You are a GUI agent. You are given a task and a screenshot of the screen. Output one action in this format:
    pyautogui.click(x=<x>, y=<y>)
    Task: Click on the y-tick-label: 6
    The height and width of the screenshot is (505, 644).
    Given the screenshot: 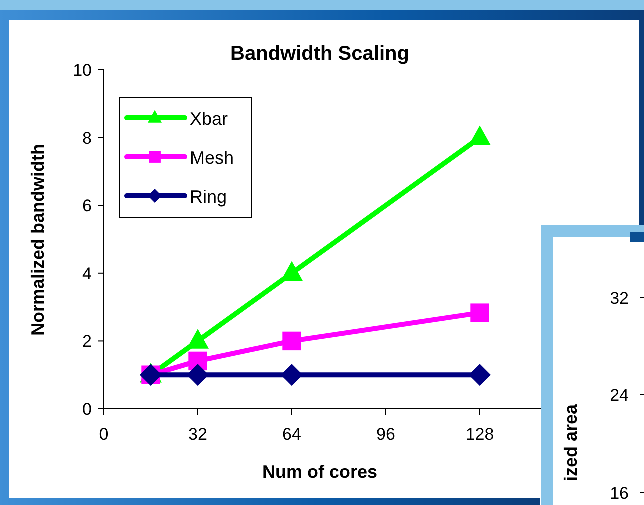 What is the action you would take?
    pyautogui.click(x=87, y=206)
    